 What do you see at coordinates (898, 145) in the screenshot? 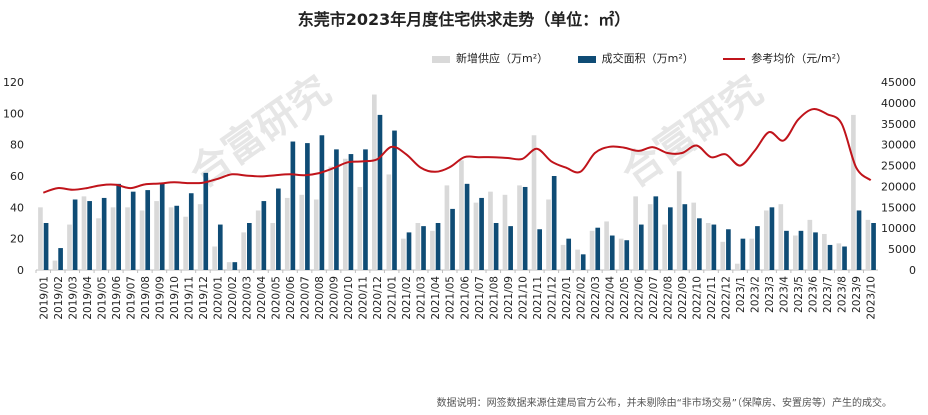
I see `y-right-tick-label: 30000` at bounding box center [898, 145].